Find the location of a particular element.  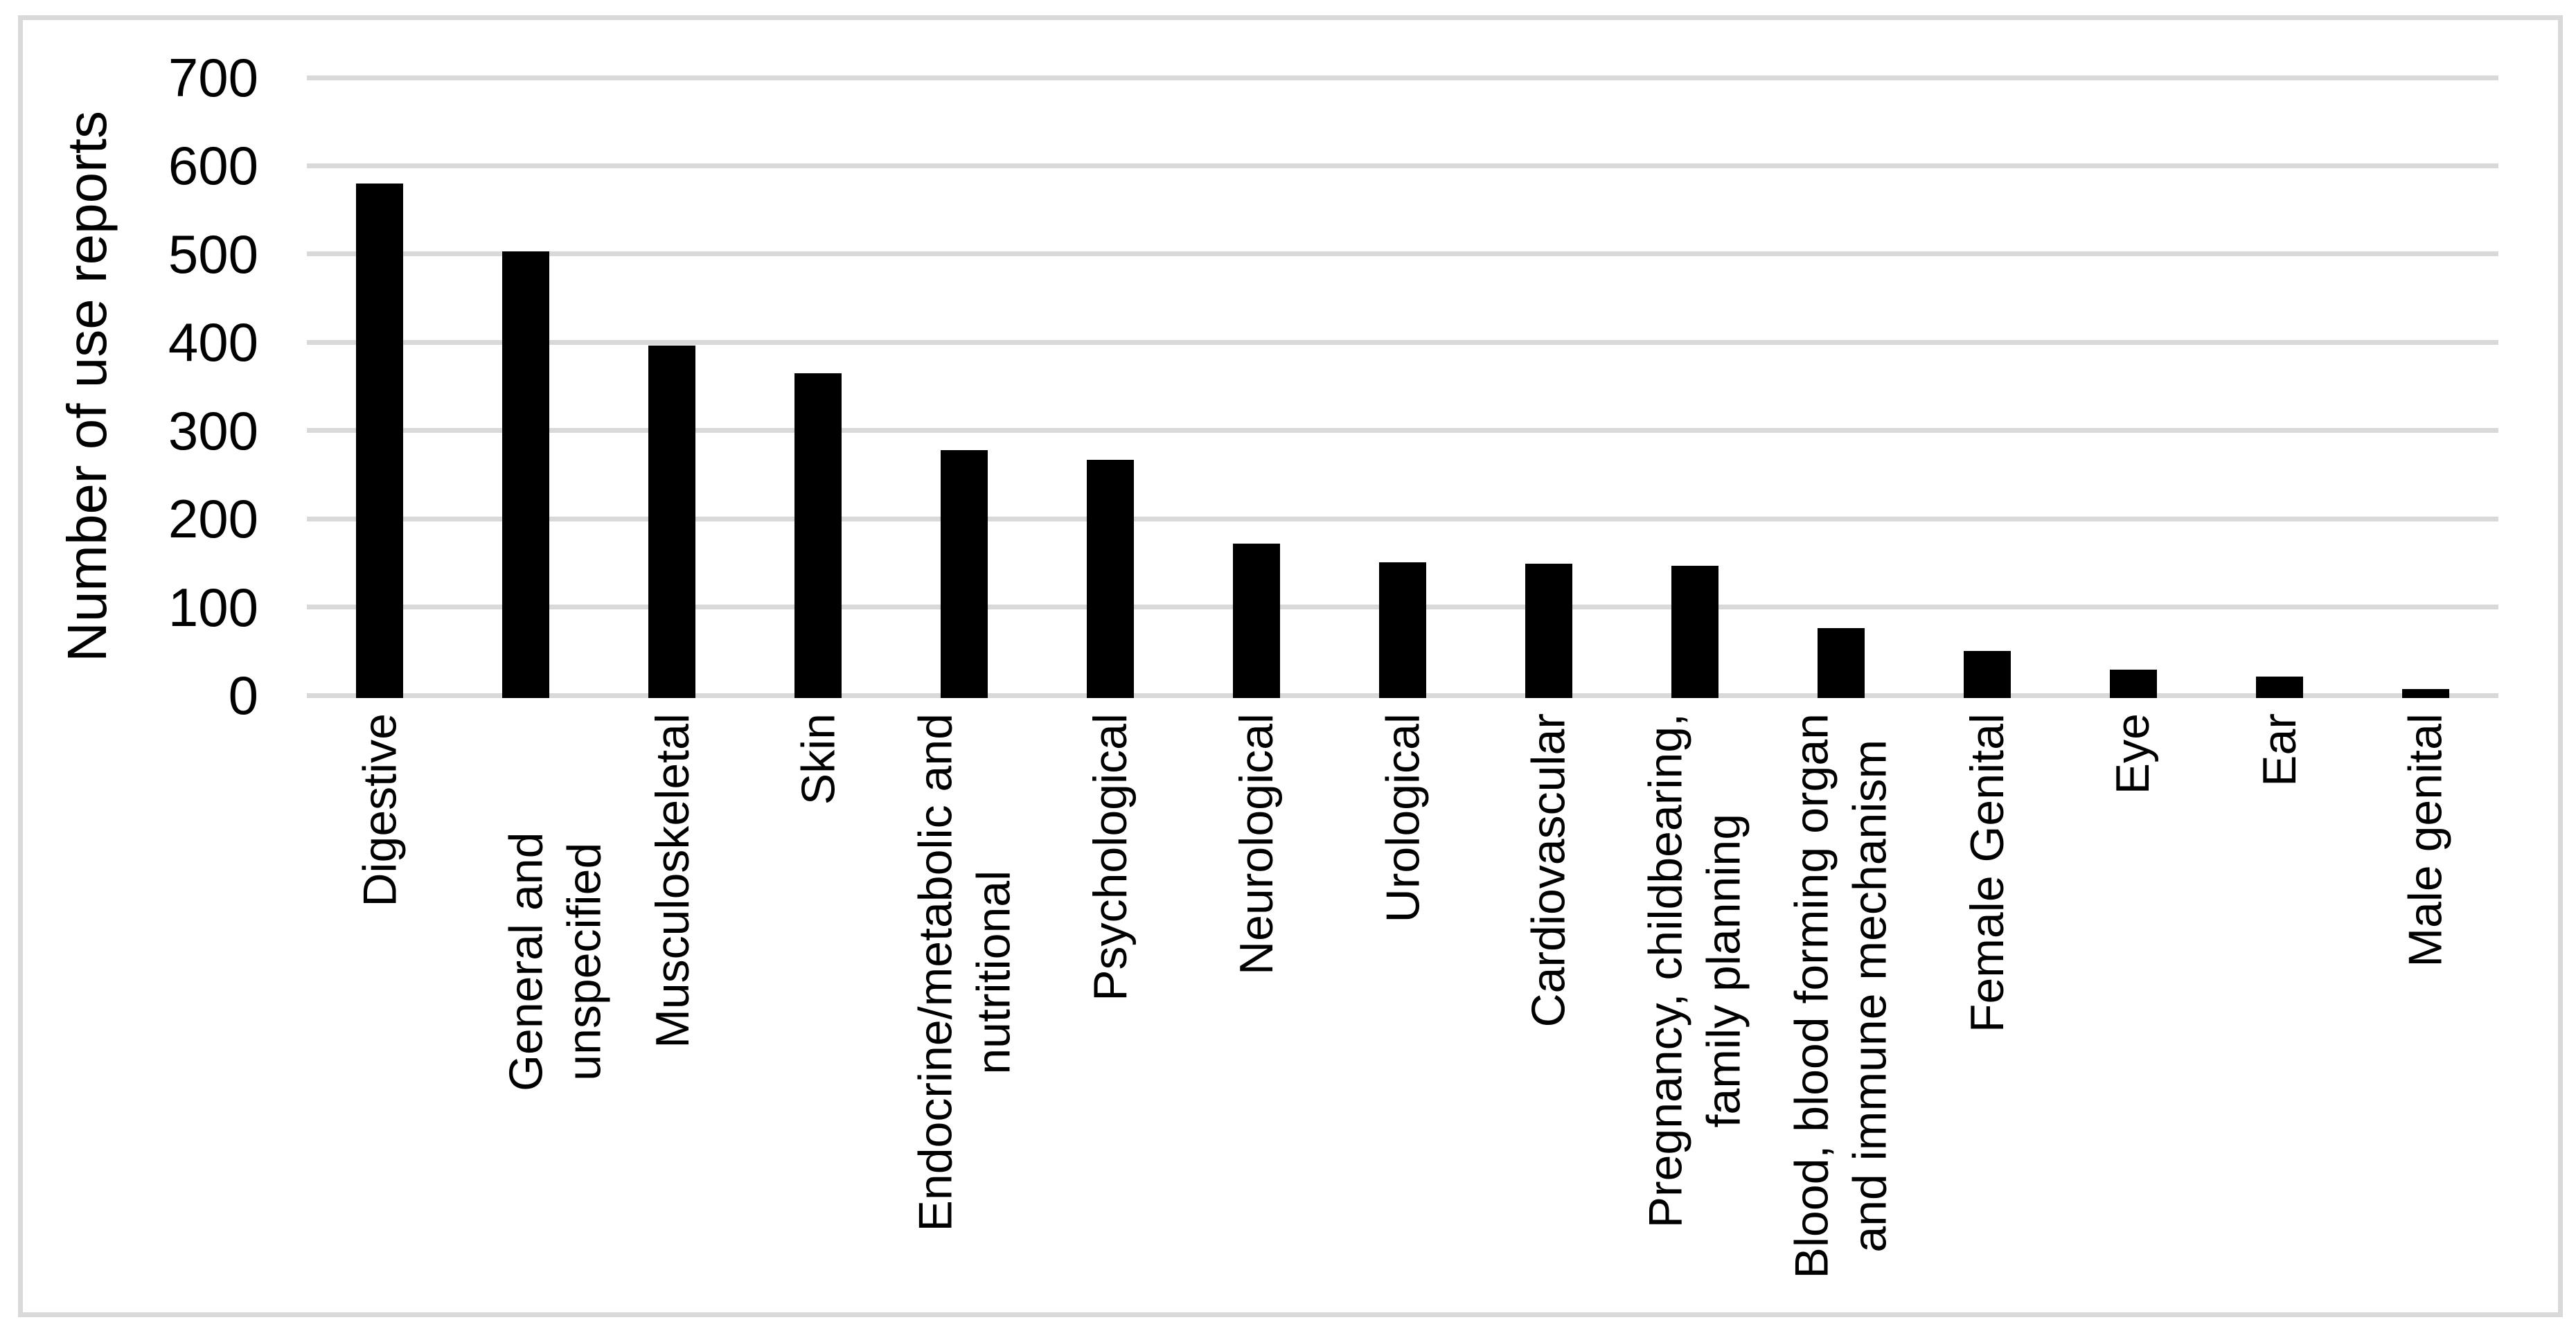

x-category-label: Ear is located at coordinates (2279, 750).